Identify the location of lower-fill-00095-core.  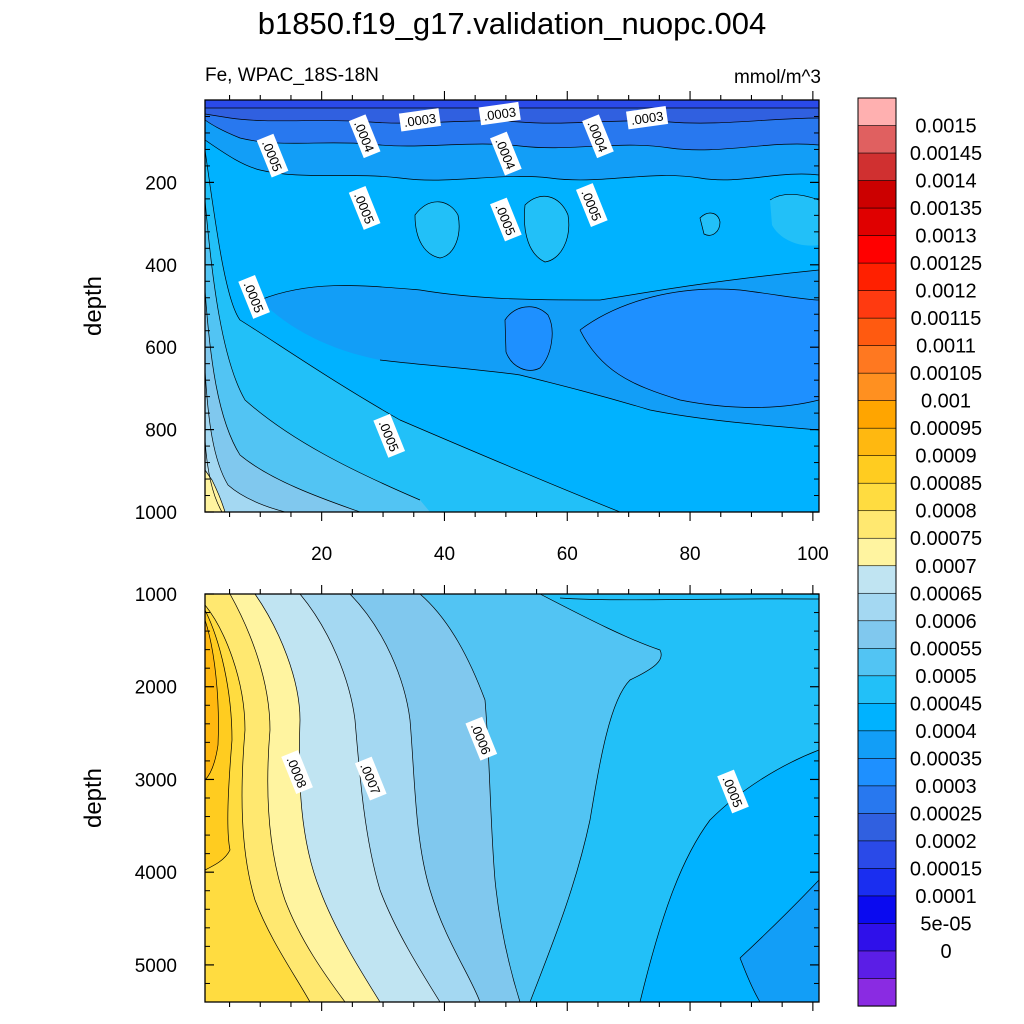
(212, 700).